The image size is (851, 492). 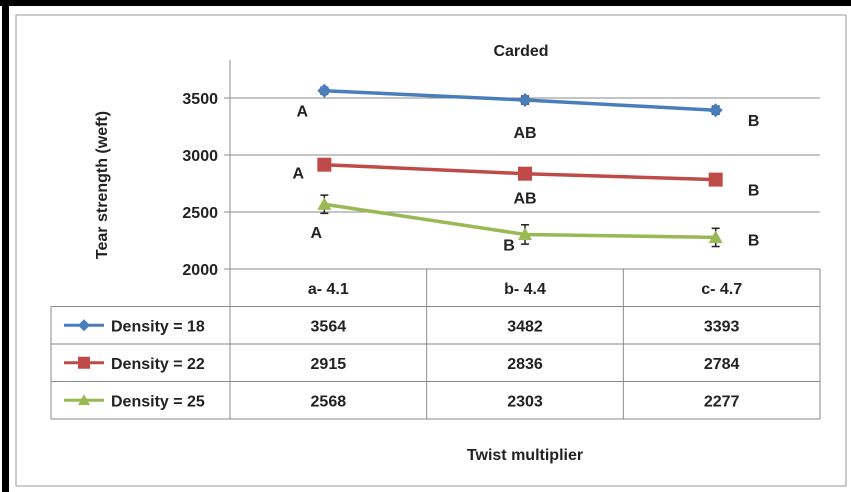 I want to click on y-tick-label: 2000, so click(x=200, y=270).